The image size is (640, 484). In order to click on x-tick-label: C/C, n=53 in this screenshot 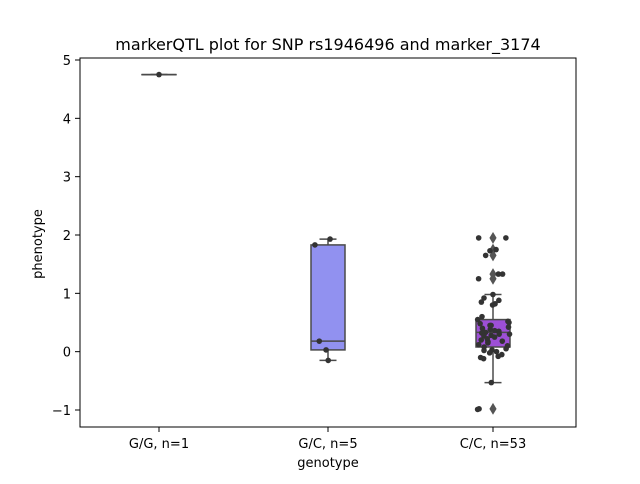, I will do `click(493, 444)`.